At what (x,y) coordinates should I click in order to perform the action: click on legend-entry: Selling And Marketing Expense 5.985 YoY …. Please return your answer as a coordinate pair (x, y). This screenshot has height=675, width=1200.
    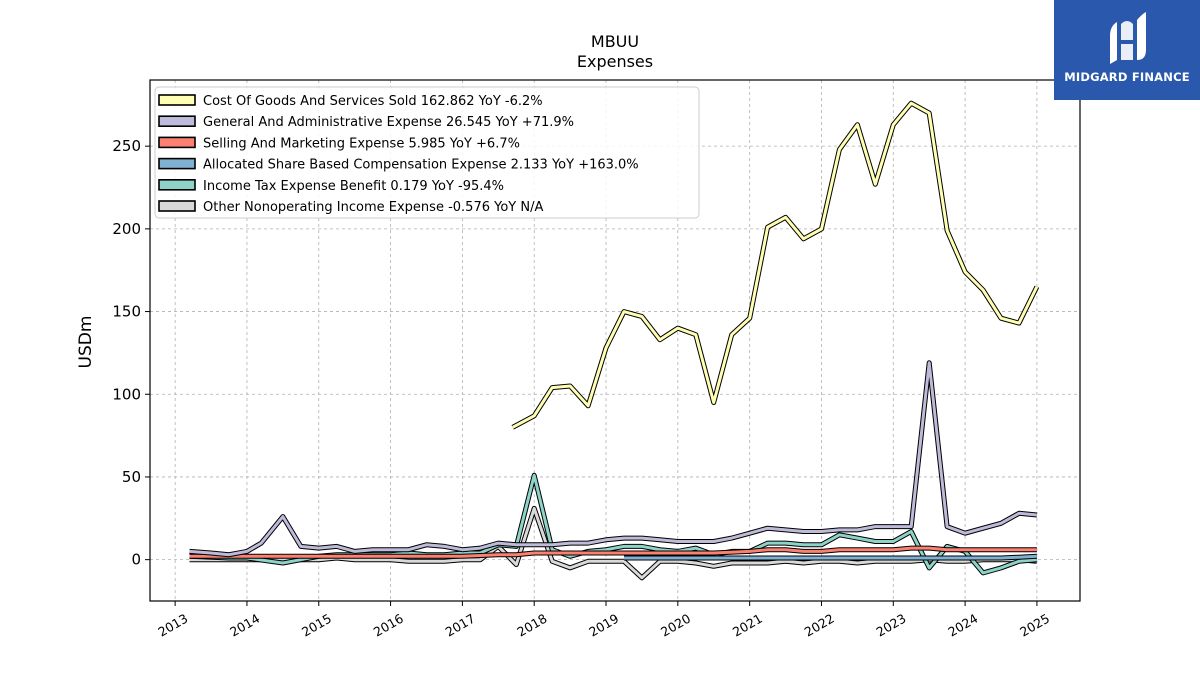
    Looking at the image, I should click on (361, 143).